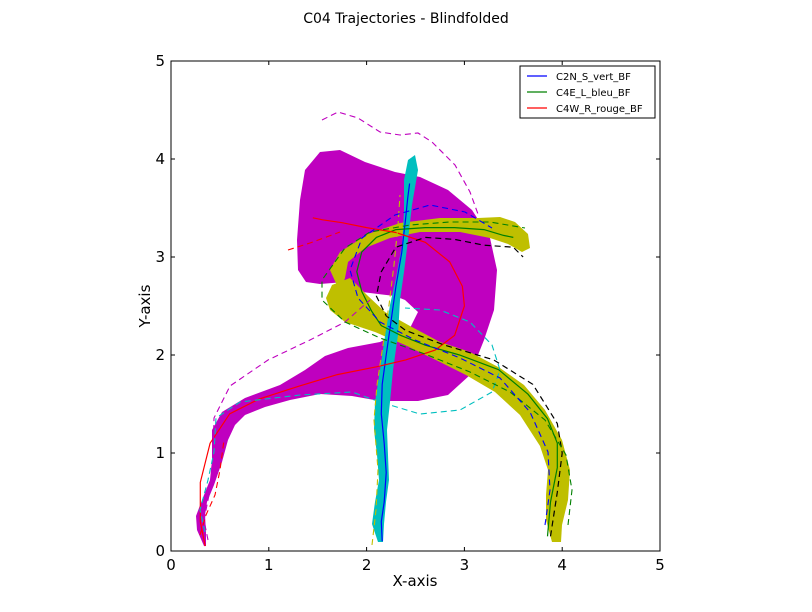 The height and width of the screenshot is (612, 812). What do you see at coordinates (593, 77) in the screenshot?
I see `legend-label-c2n-s-vert: C2N_S_vert_BF` at bounding box center [593, 77].